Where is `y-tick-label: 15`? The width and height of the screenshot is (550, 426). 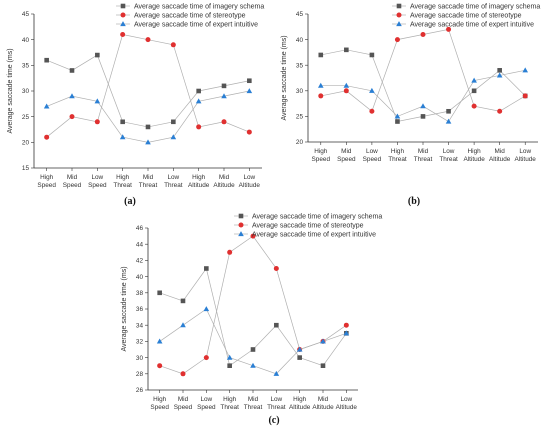 y-tick-label: 15 is located at coordinates (26, 168).